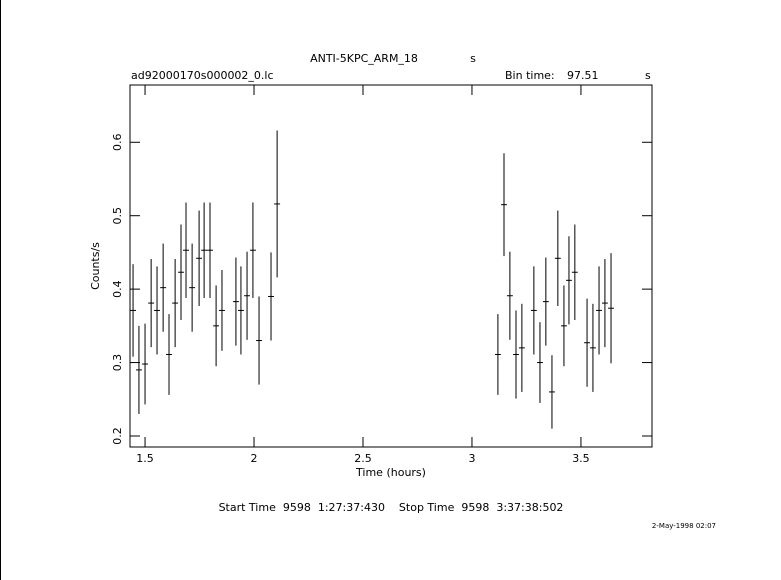  What do you see at coordinates (583, 75) in the screenshot?
I see `bin-time: 97.51` at bounding box center [583, 75].